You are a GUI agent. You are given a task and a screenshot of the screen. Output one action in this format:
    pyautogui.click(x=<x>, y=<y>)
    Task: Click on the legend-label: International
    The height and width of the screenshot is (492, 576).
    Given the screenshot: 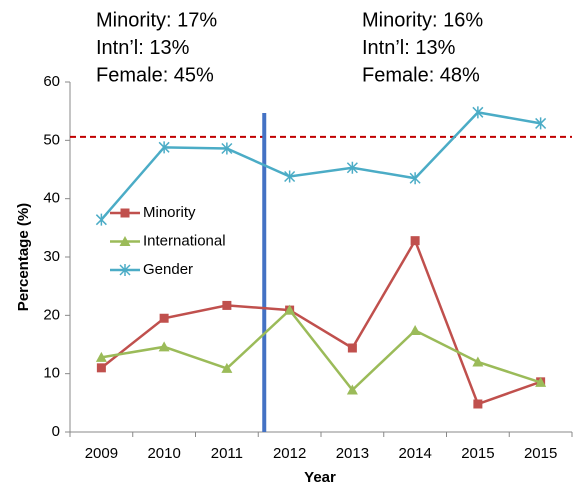 What is the action you would take?
    pyautogui.click(x=184, y=240)
    